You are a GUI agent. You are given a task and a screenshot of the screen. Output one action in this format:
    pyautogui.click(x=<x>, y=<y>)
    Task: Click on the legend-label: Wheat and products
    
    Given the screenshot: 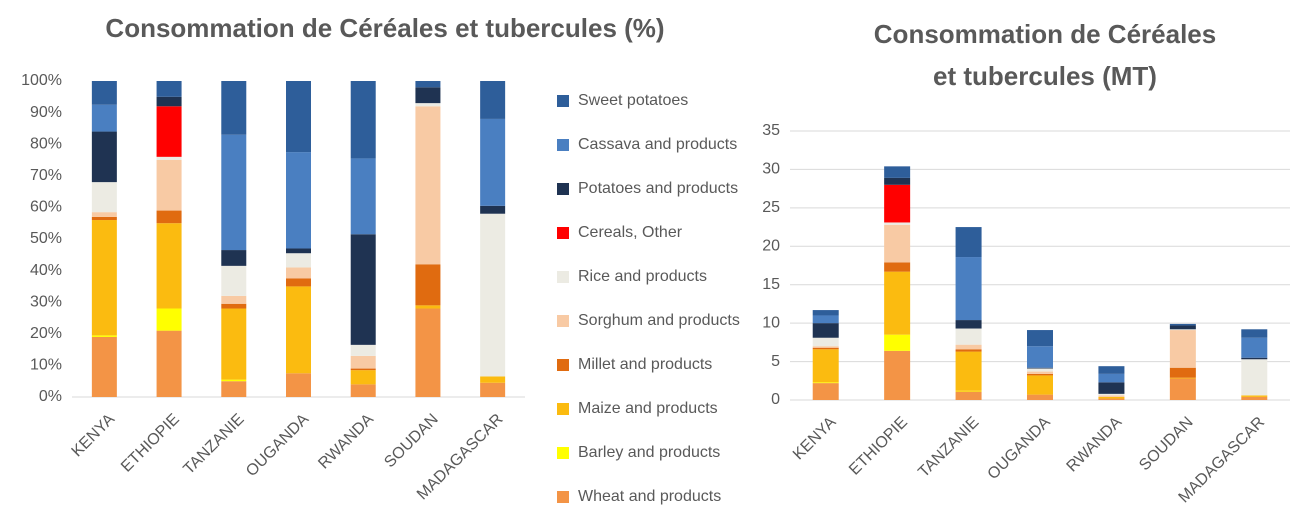 What is the action you would take?
    pyautogui.click(x=649, y=496)
    